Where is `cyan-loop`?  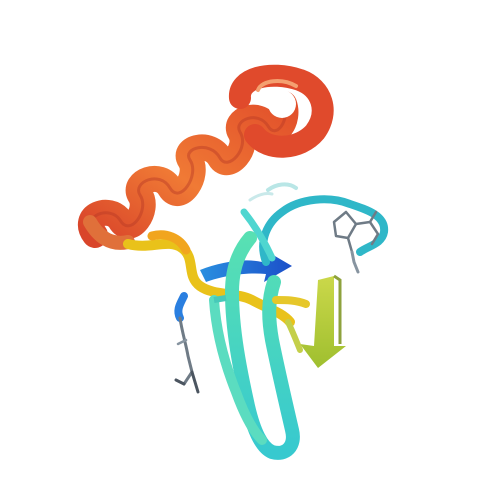 cyan-loop is located at coordinates (314, 224).